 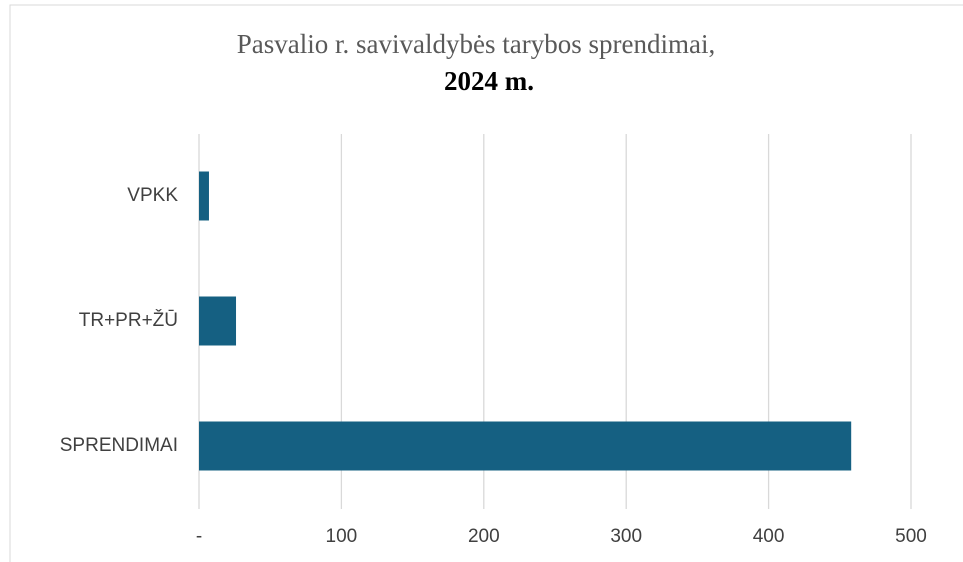 What do you see at coordinates (489, 81) in the screenshot?
I see `chart-subtitle: 2024 m.` at bounding box center [489, 81].